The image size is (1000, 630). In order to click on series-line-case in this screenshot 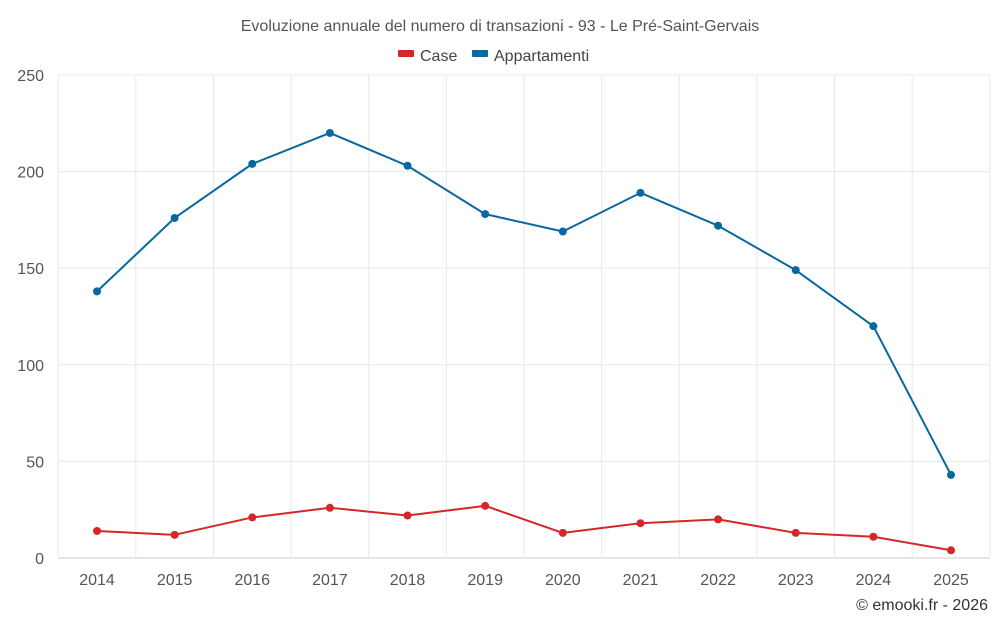, I will do `click(524, 528)`.